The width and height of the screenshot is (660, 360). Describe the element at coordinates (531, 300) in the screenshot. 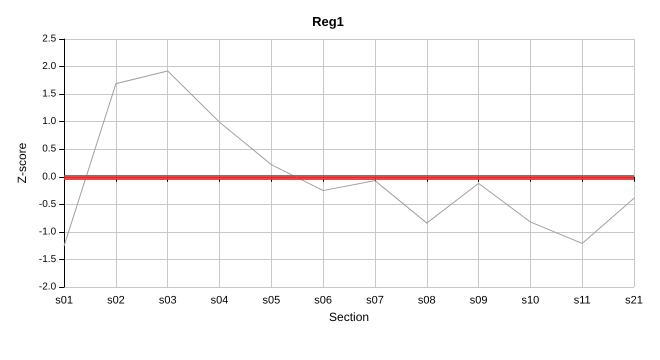

I see `x-tick-label: s10` at that location.